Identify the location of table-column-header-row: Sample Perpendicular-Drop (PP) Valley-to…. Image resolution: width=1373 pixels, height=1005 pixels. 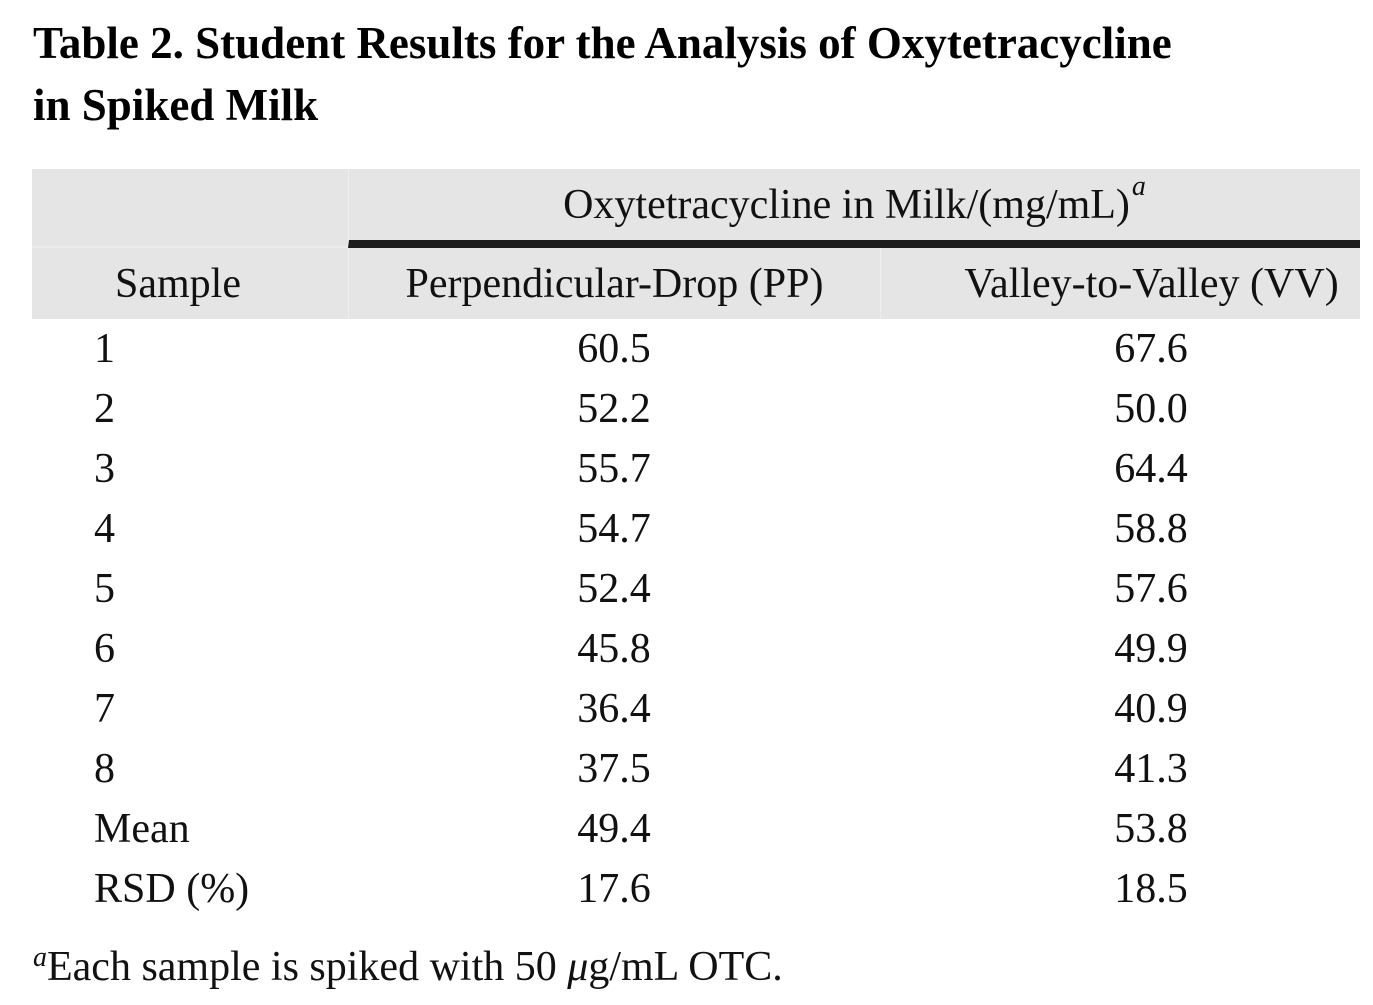
(696, 283).